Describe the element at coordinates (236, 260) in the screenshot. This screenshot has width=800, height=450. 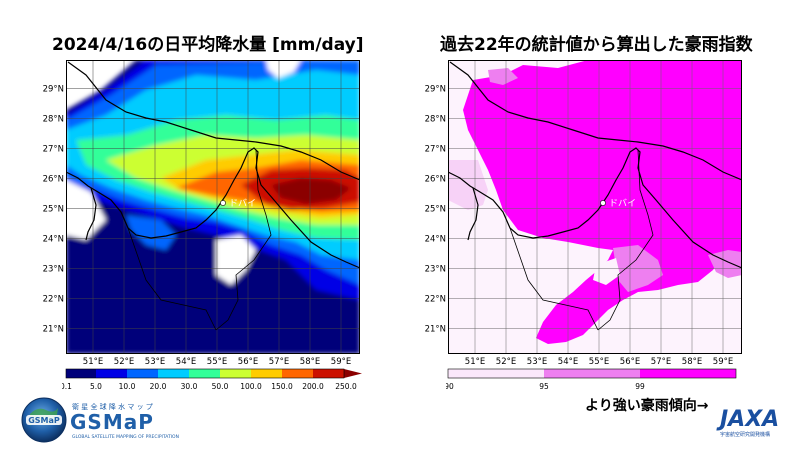
I see `dry-area-south` at that location.